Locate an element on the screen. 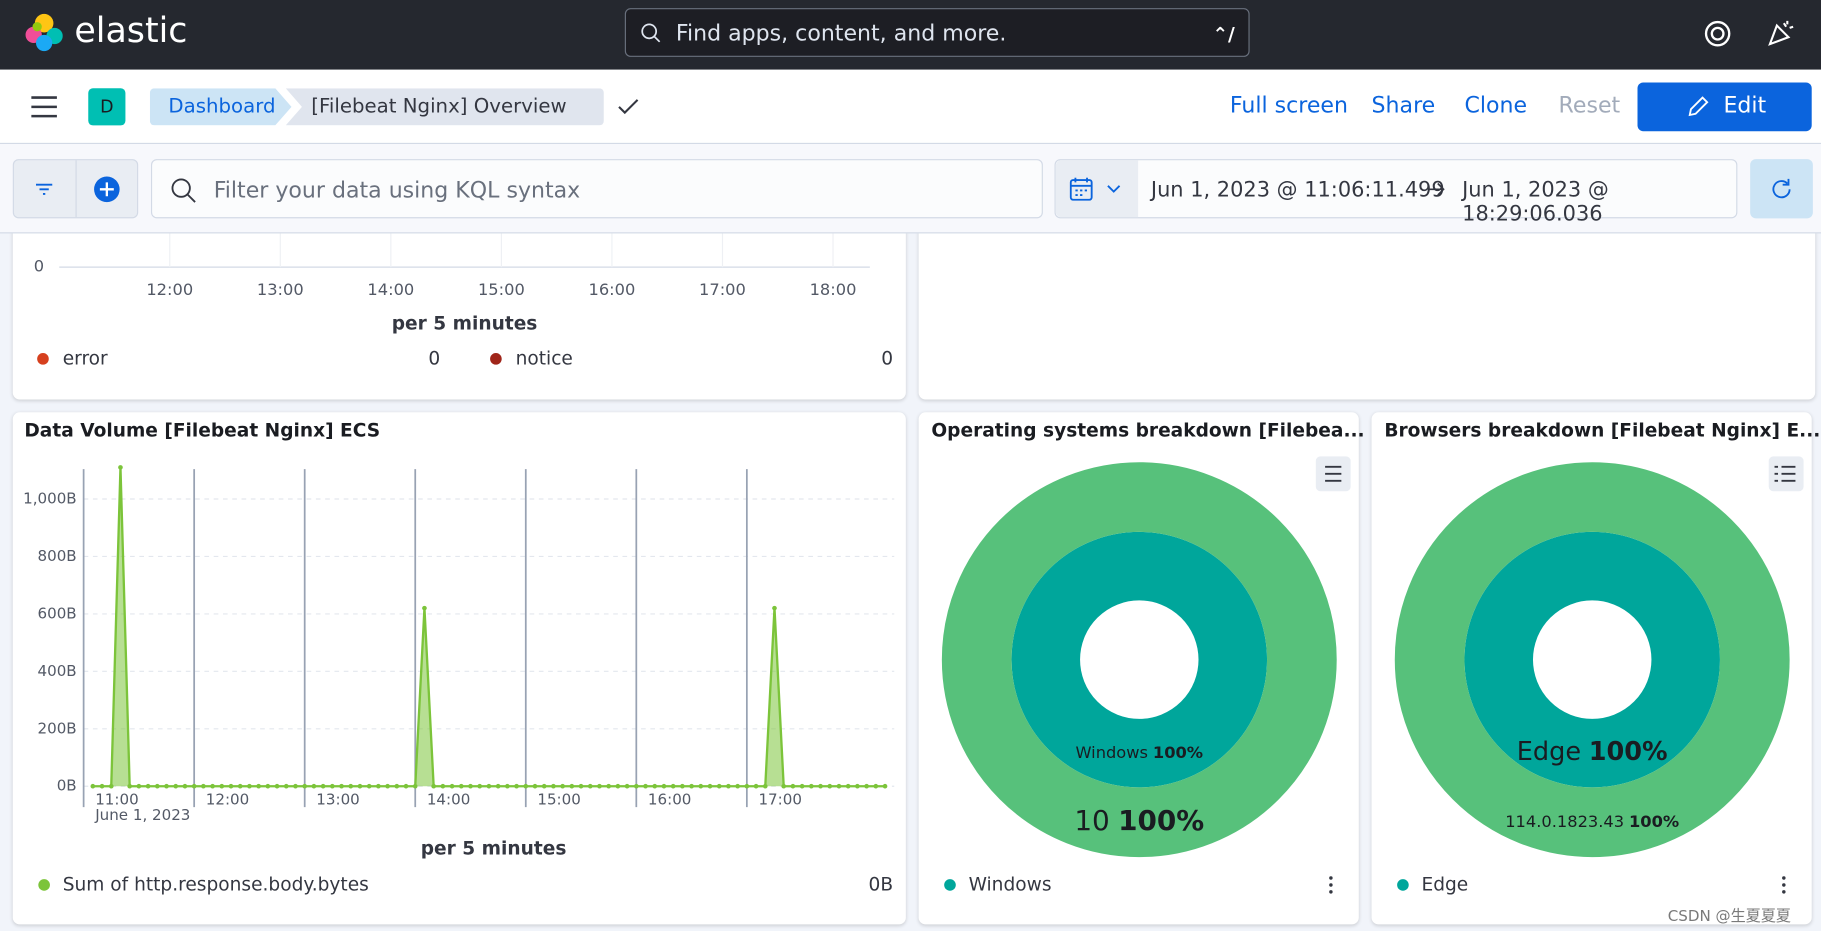 This screenshot has width=1821, height=931. breadcrumb: Dashboard is located at coordinates (220, 107).